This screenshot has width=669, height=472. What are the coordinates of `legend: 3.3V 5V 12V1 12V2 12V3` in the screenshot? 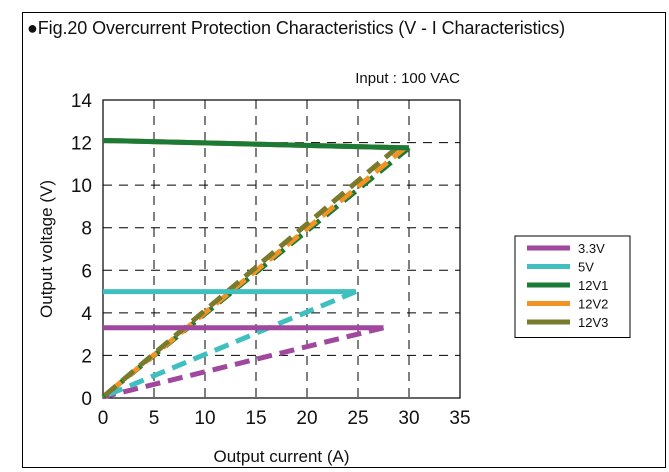 It's located at (572, 286).